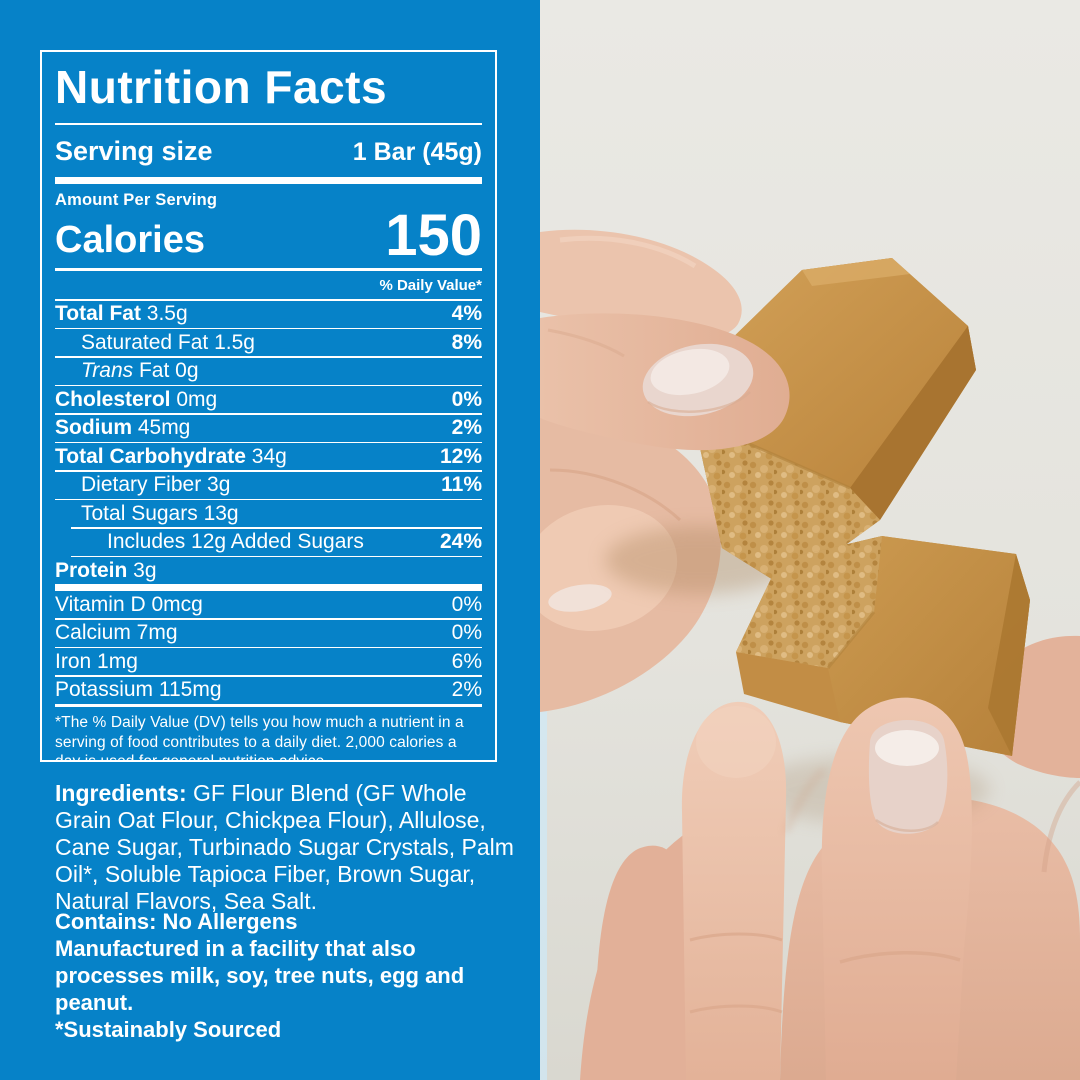 The height and width of the screenshot is (1080, 1080). Describe the element at coordinates (268, 456) in the screenshot. I see `row-total-carbohydrate: Total Carbohydrate 34g 12%` at that location.